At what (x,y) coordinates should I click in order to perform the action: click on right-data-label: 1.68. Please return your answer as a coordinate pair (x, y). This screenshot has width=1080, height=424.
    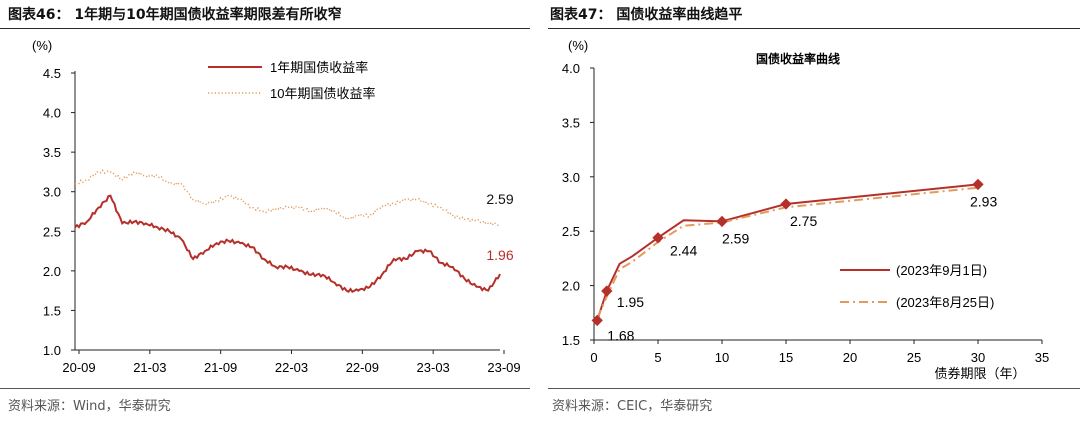
    Looking at the image, I should click on (620, 335).